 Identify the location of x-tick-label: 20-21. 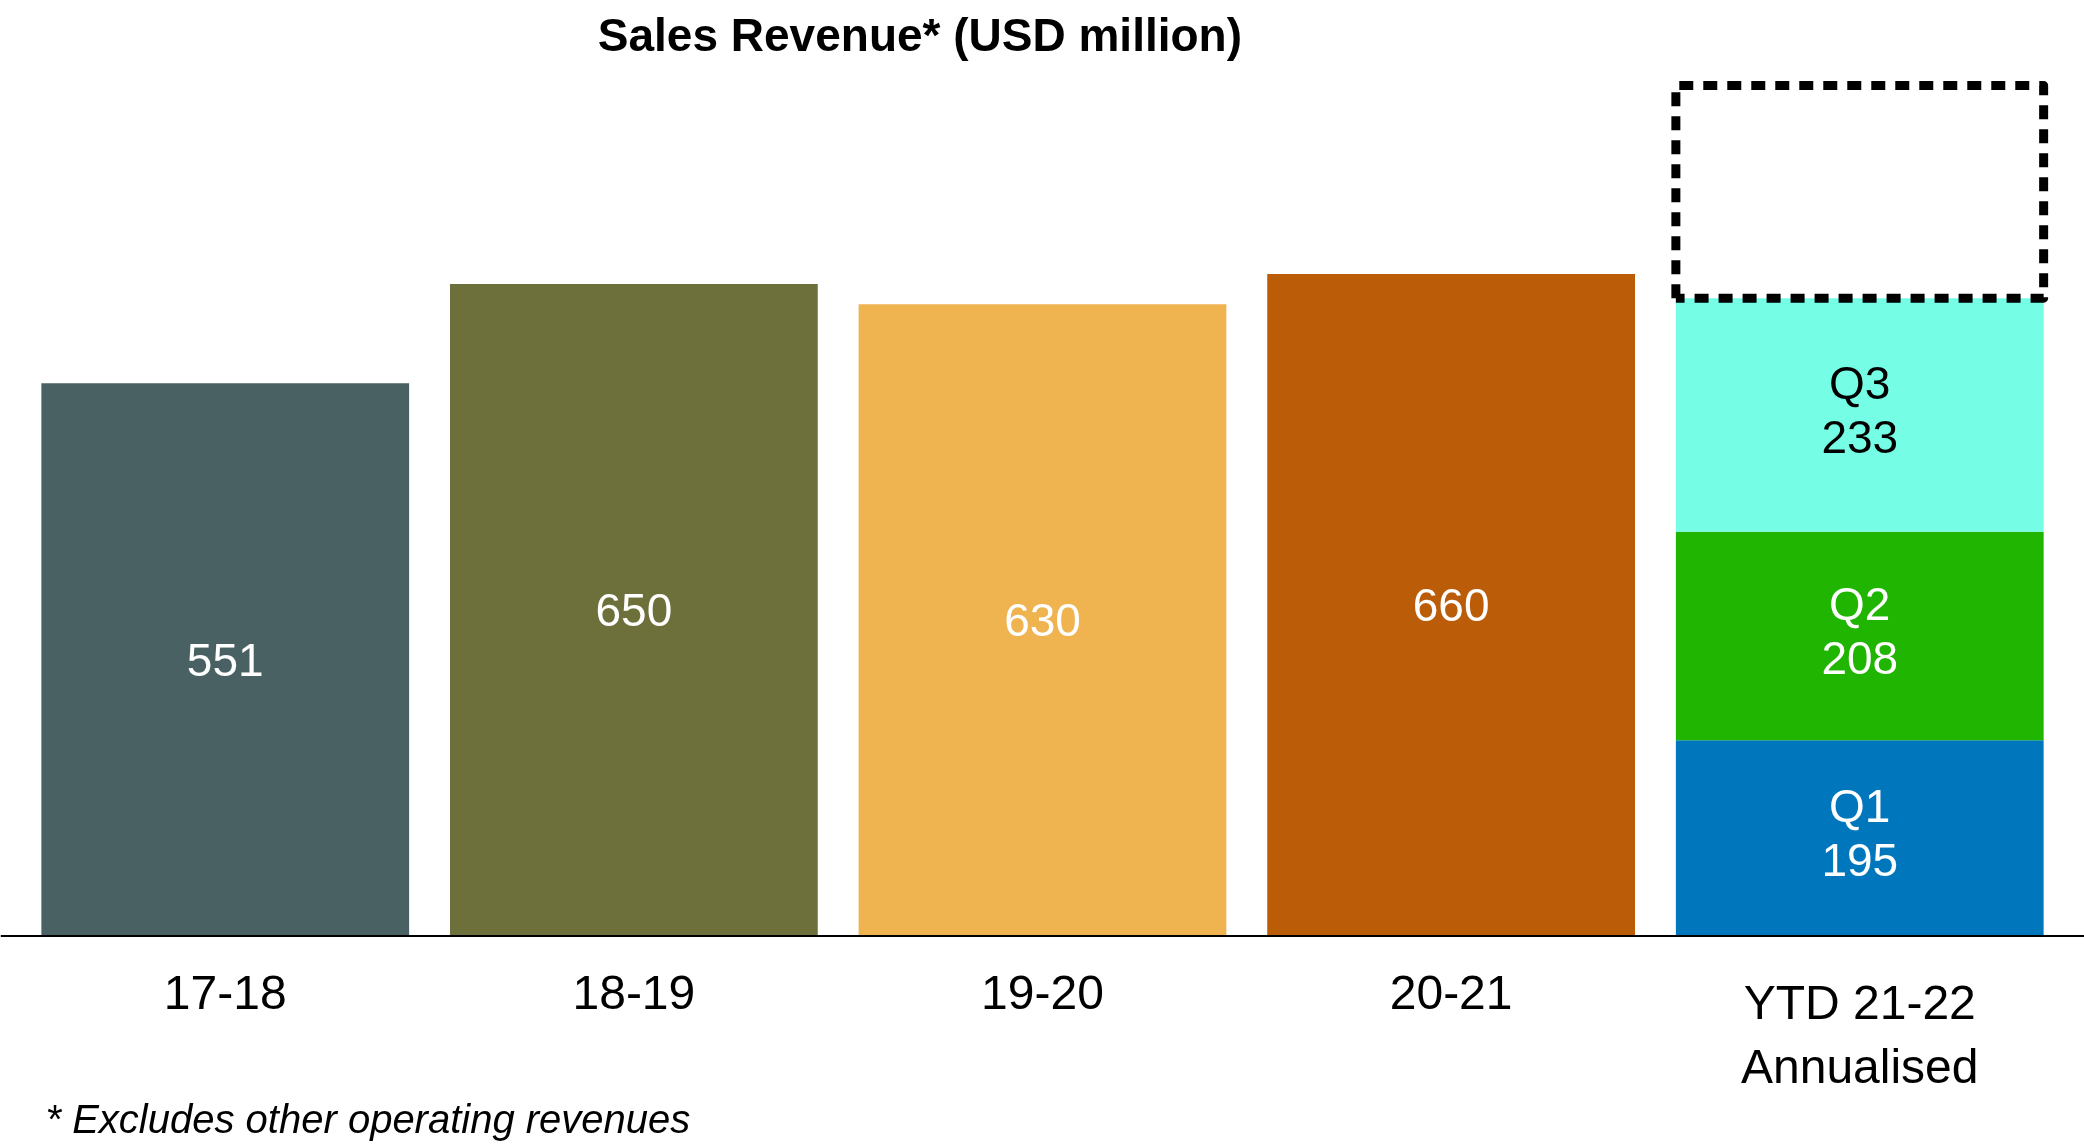
(1451, 992).